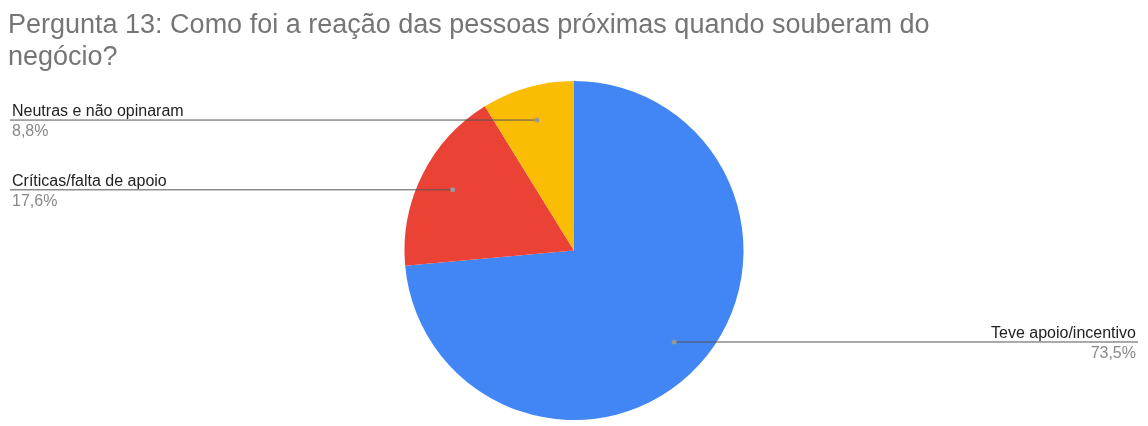  I want to click on slice-label: Neutras e não opinaram, so click(98, 111).